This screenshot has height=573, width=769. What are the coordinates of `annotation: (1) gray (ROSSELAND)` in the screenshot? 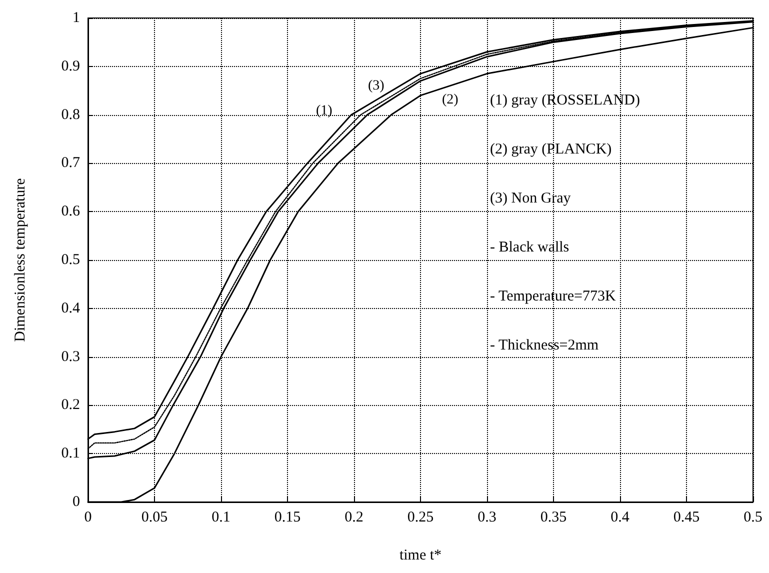 It's located at (565, 100).